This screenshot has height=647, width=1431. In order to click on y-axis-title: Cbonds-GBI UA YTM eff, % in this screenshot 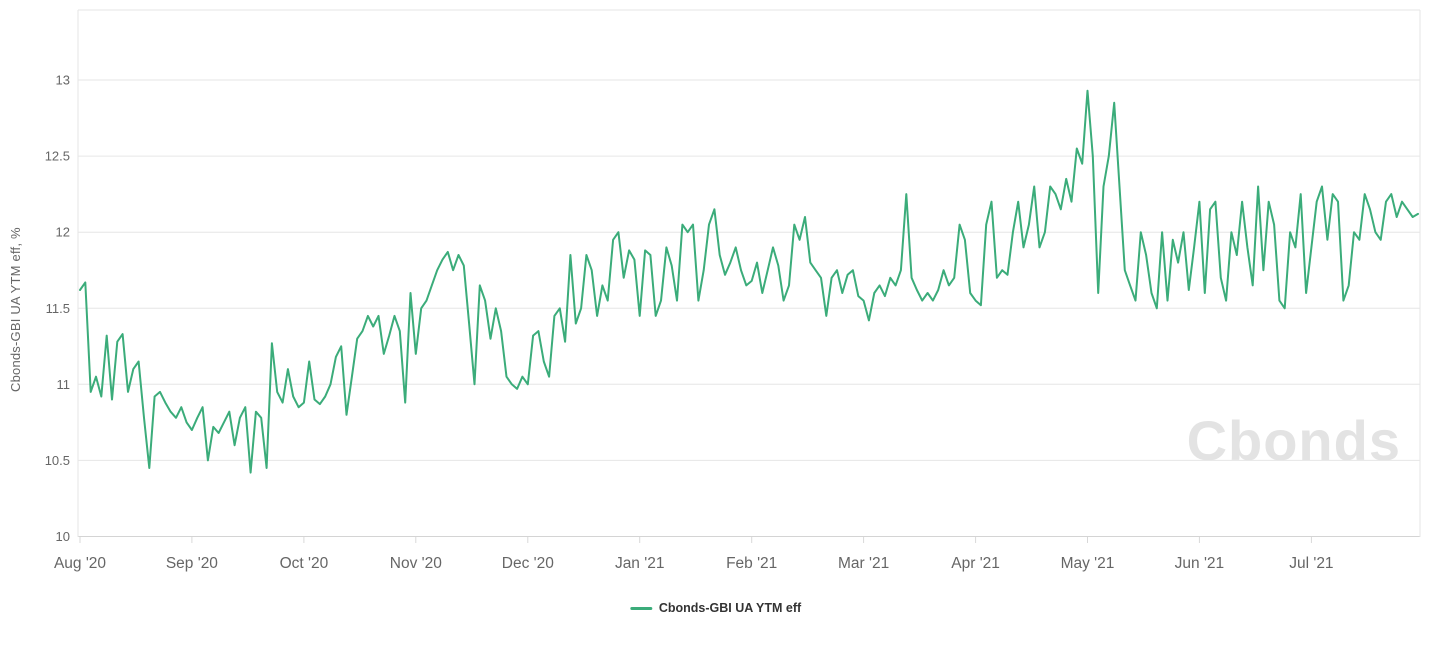, I will do `click(15, 310)`.